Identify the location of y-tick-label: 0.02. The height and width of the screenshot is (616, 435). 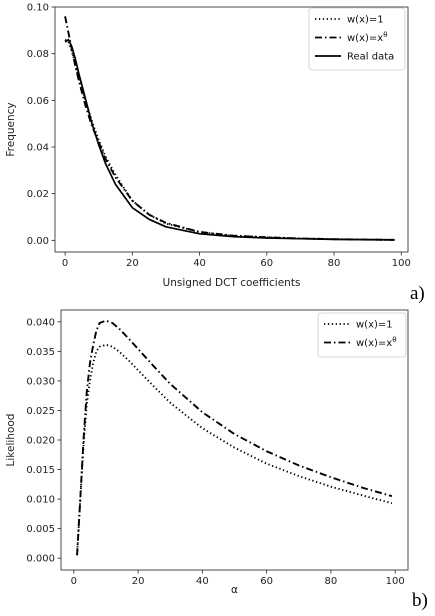
(38, 194).